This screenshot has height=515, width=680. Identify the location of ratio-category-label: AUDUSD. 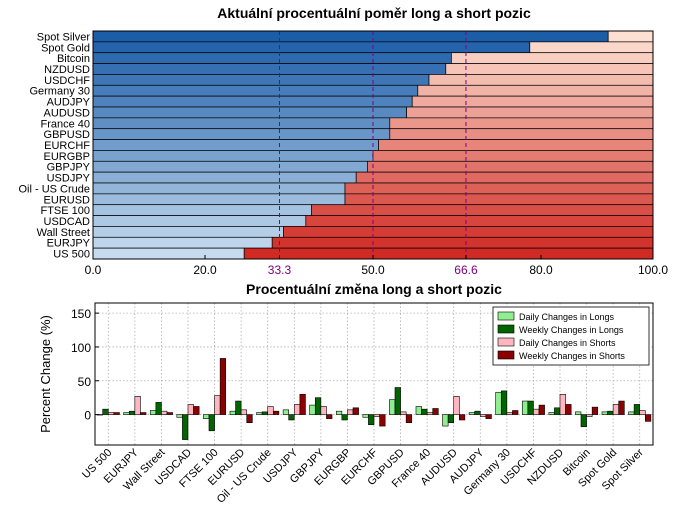
(67, 113).